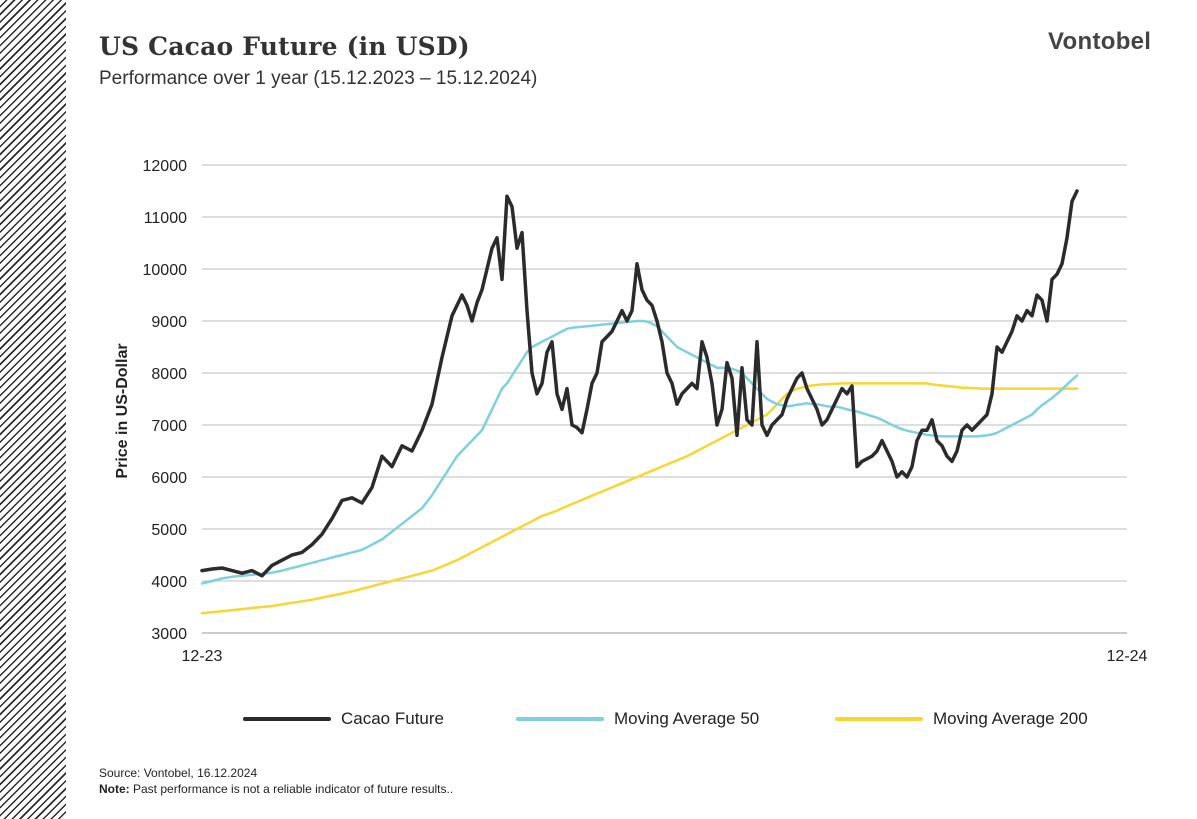 This screenshot has width=1197, height=819. What do you see at coordinates (33, 409) in the screenshot?
I see `decorative-hatch-bar` at bounding box center [33, 409].